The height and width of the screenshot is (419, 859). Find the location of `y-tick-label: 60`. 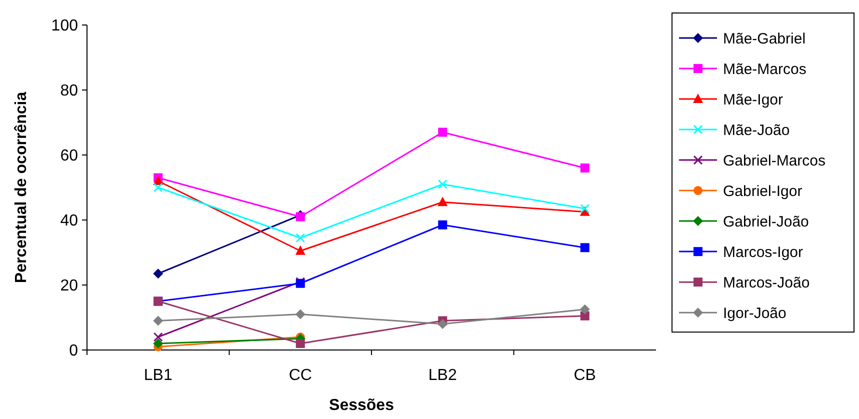

y-tick-label: 60 is located at coordinates (69, 156).